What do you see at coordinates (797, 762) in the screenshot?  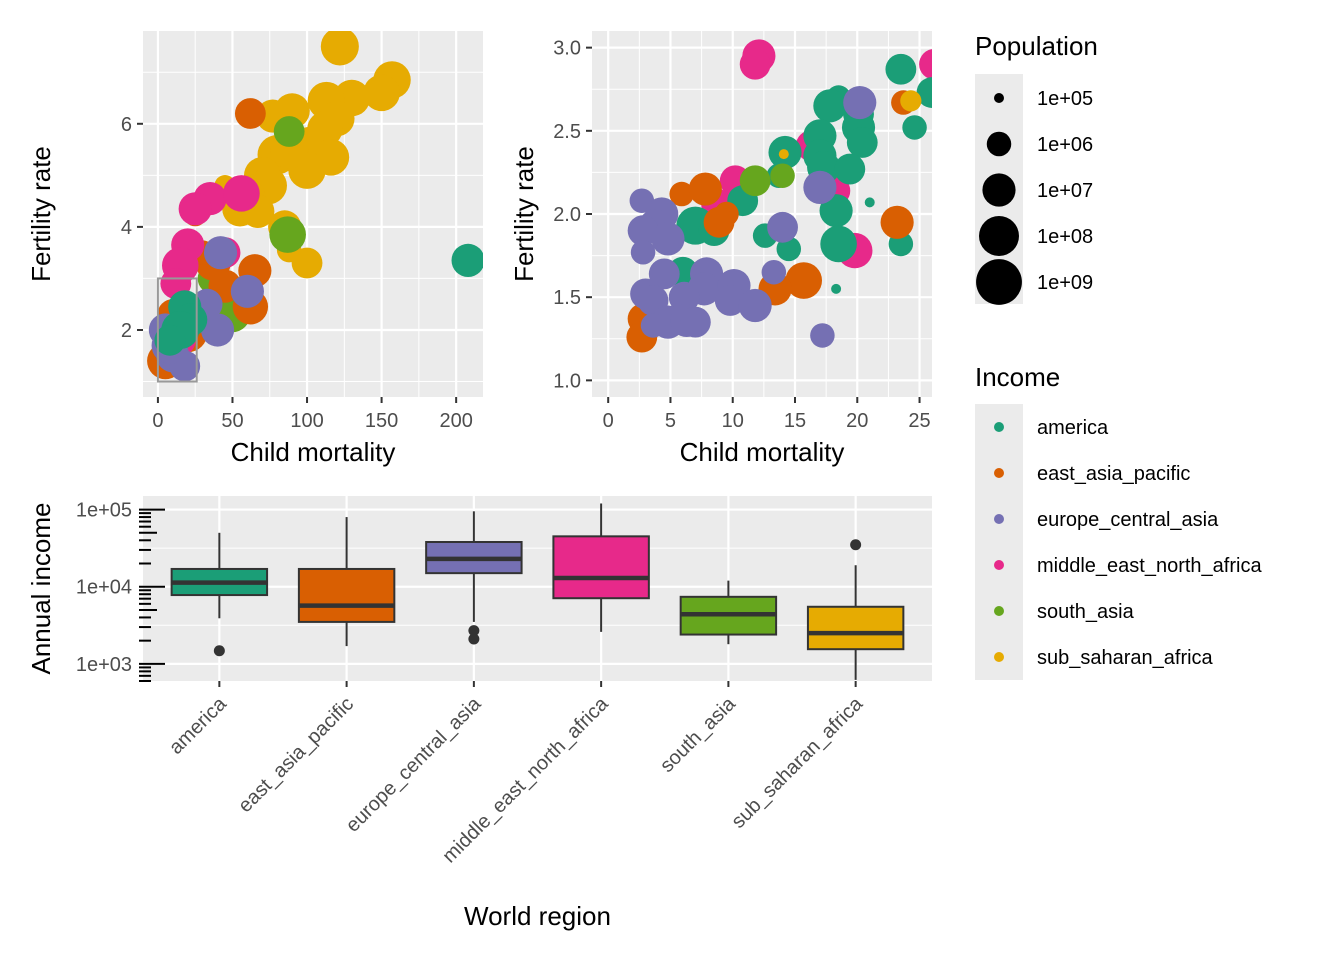 I see `x-tick-label: sub_saharan_africa` at bounding box center [797, 762].